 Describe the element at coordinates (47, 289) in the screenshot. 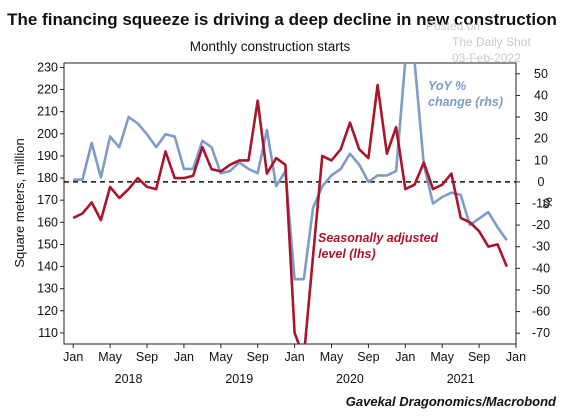

I see `left-tick-label: 130` at that location.